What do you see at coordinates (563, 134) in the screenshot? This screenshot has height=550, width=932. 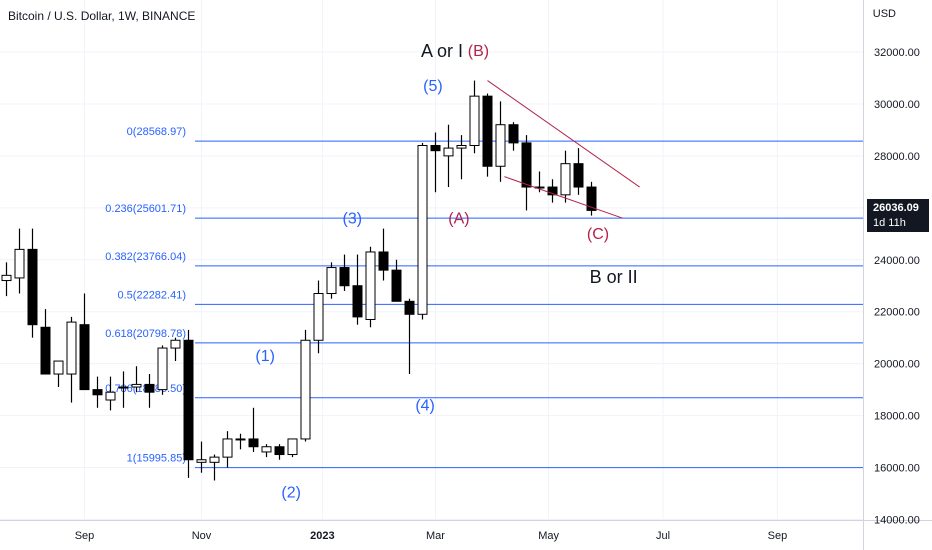 I see `wedge-trendline` at bounding box center [563, 134].